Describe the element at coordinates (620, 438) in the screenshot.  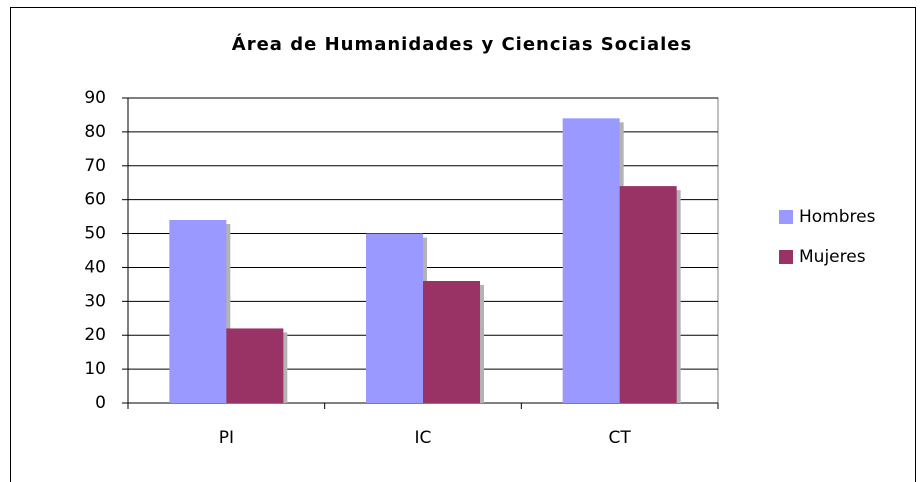
I see `x-tick-label: CT` at that location.